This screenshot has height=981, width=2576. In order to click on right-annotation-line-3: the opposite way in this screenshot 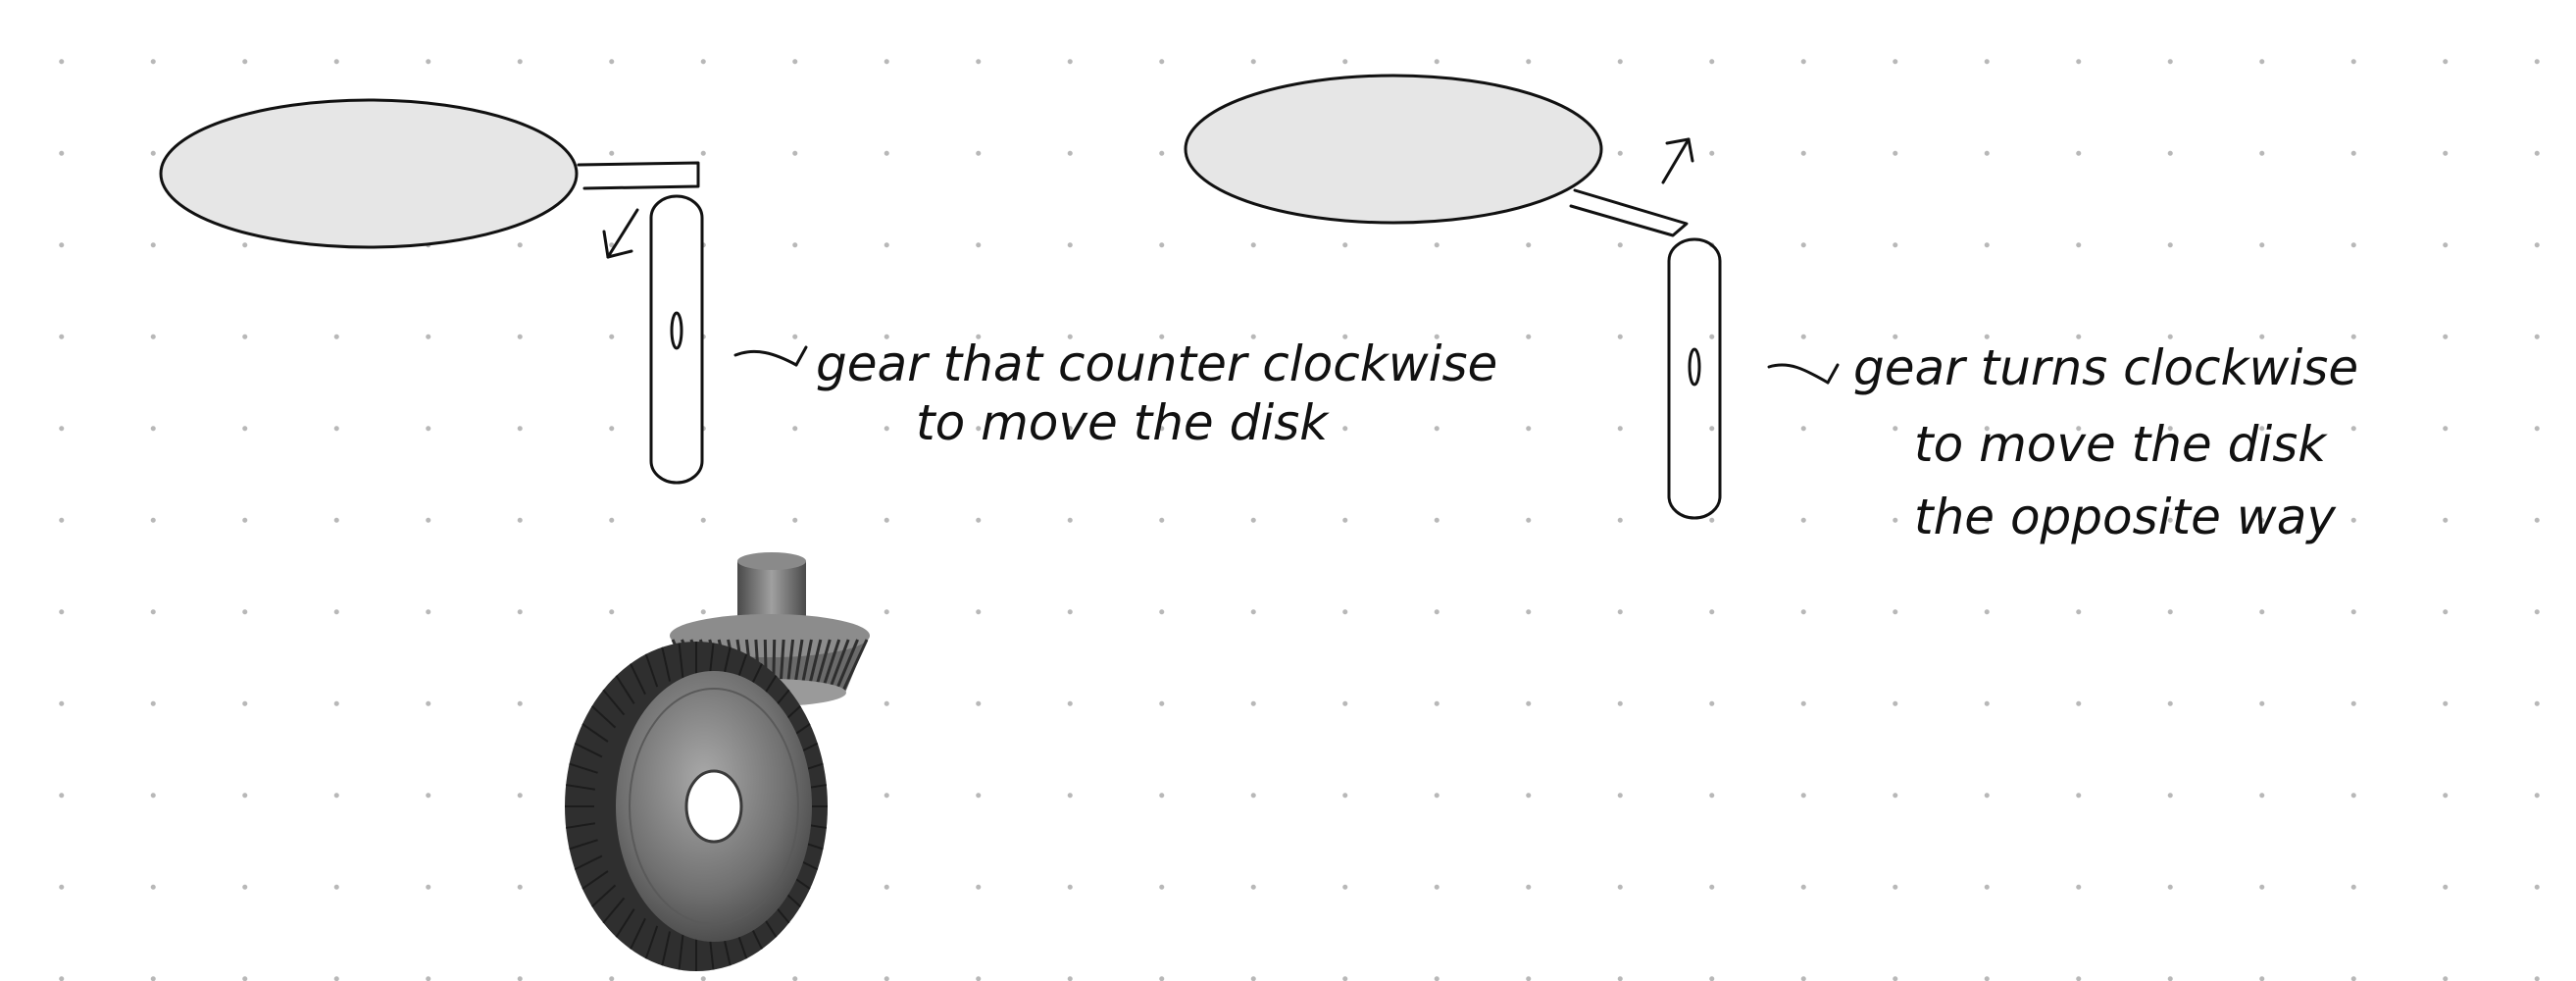, I will do `click(2126, 517)`.